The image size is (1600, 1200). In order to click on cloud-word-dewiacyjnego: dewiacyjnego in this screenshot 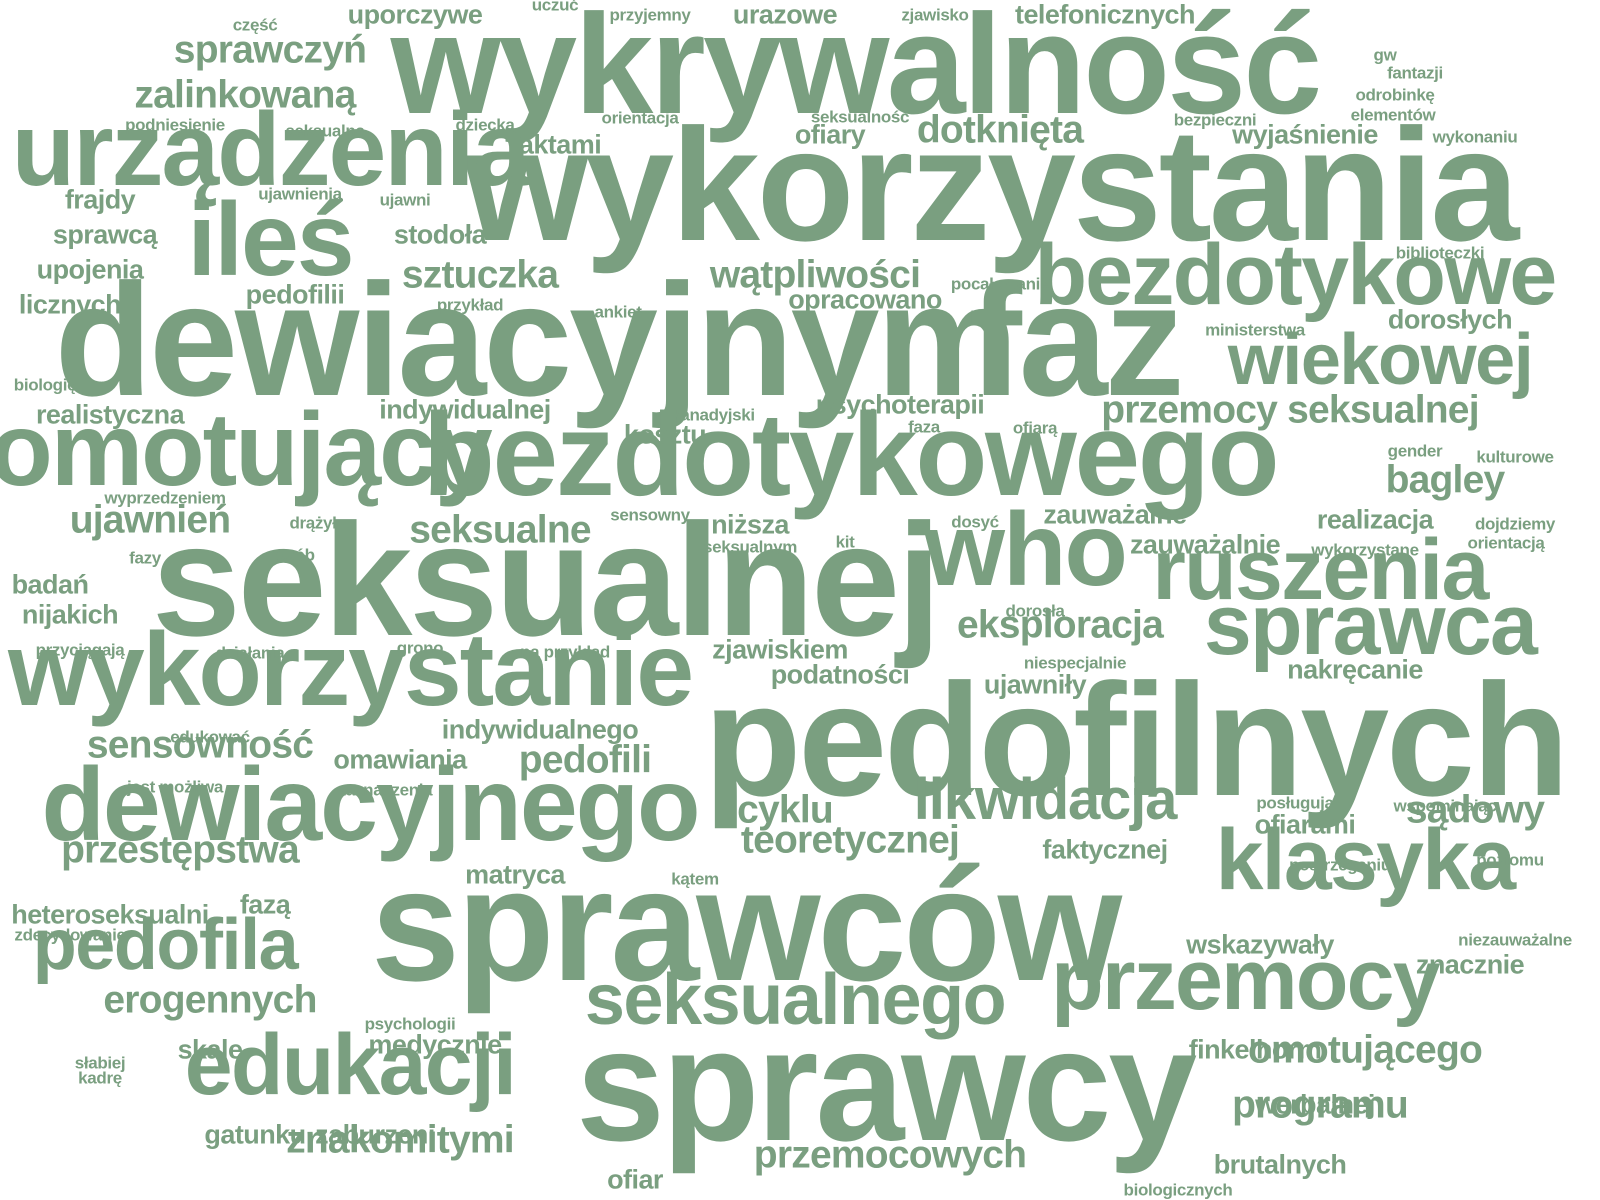, I will do `click(370, 805)`.